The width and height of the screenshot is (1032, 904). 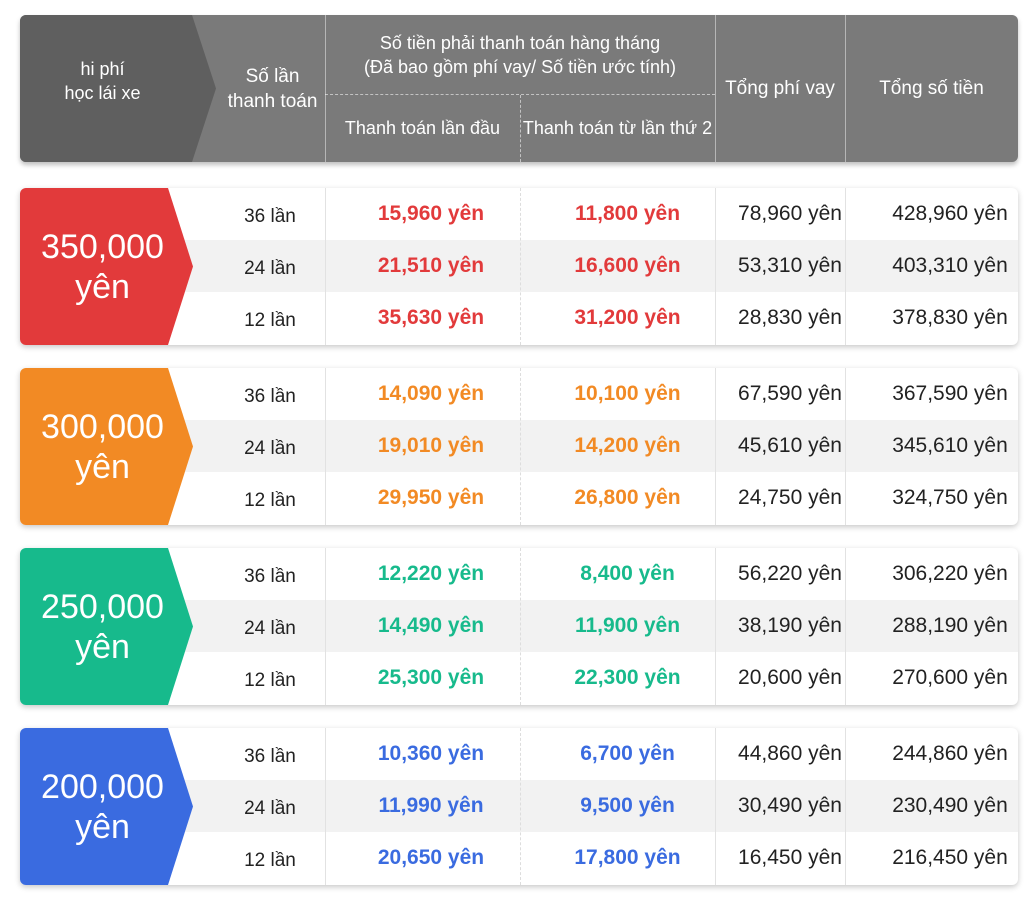 I want to click on first-payment: 19,010 yên, so click(x=431, y=445).